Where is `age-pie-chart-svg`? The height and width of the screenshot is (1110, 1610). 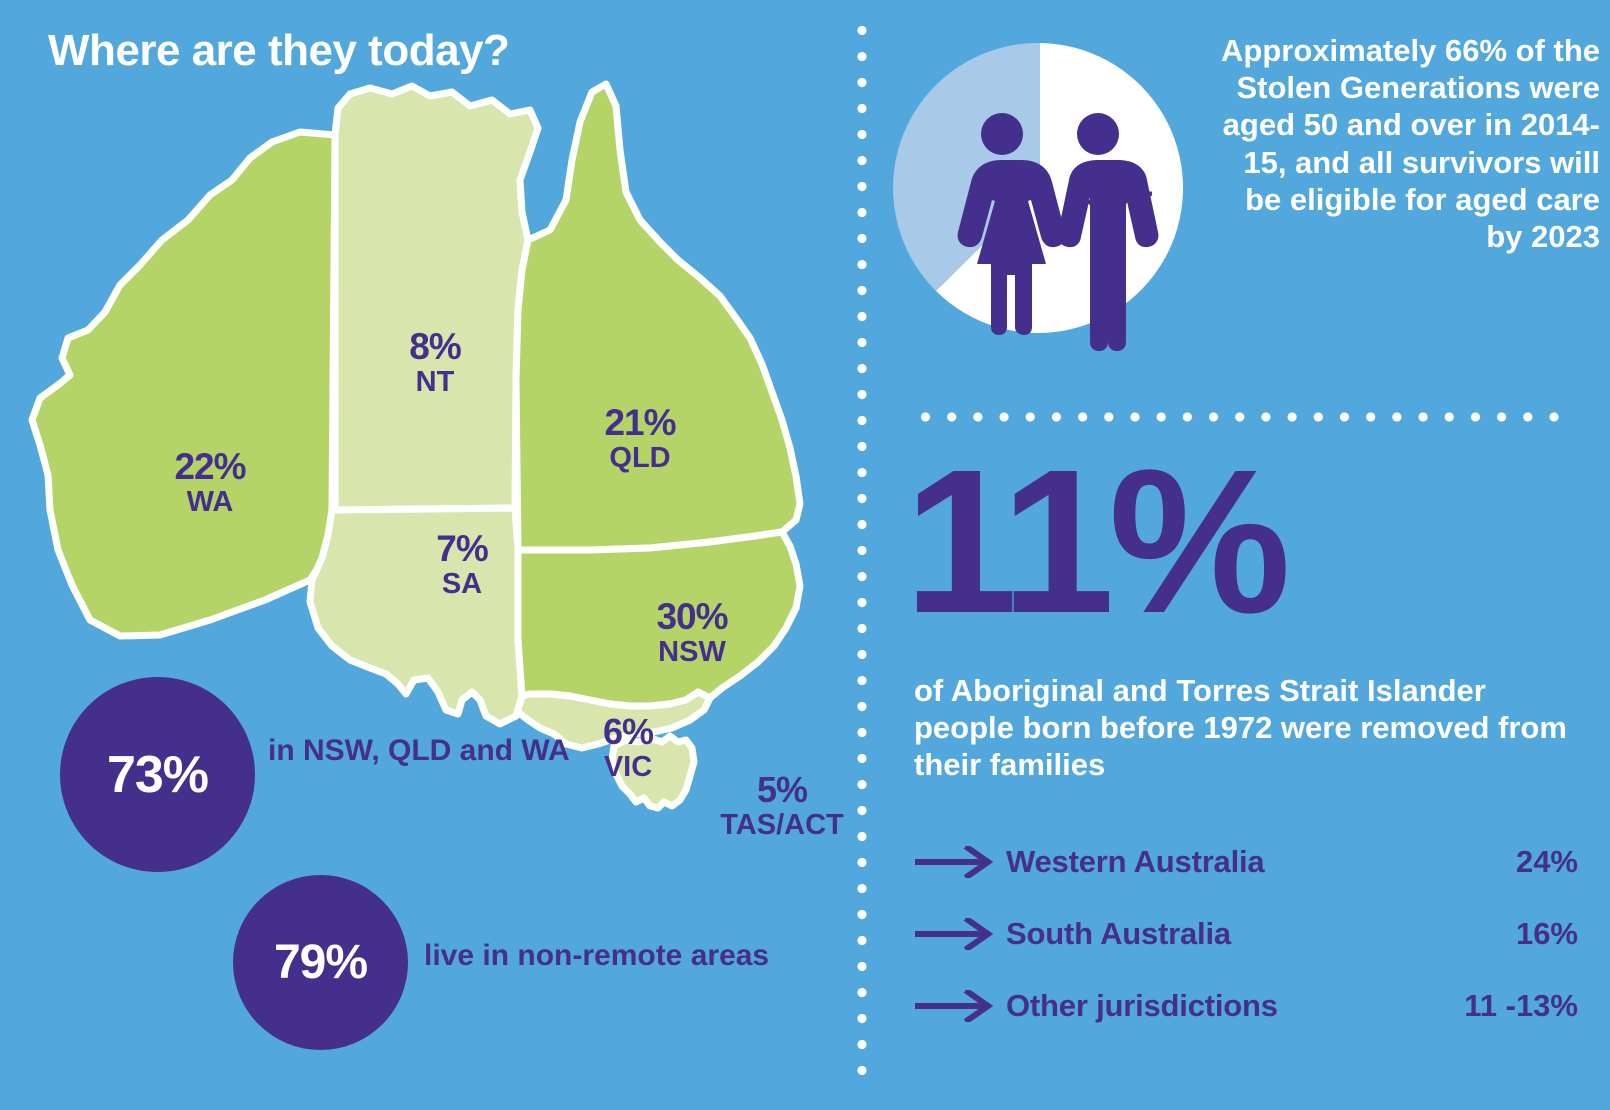 age-pie-chart-svg is located at coordinates (1038, 196).